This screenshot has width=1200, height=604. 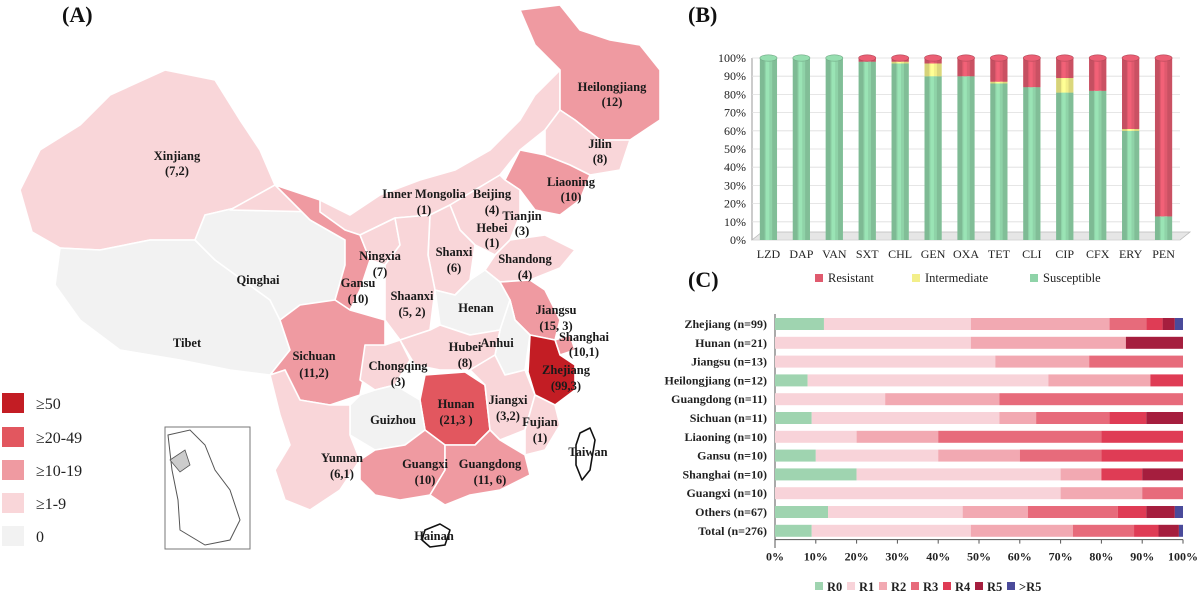 What do you see at coordinates (769, 254) in the screenshot?
I see `x-tick-label: LZD` at bounding box center [769, 254].